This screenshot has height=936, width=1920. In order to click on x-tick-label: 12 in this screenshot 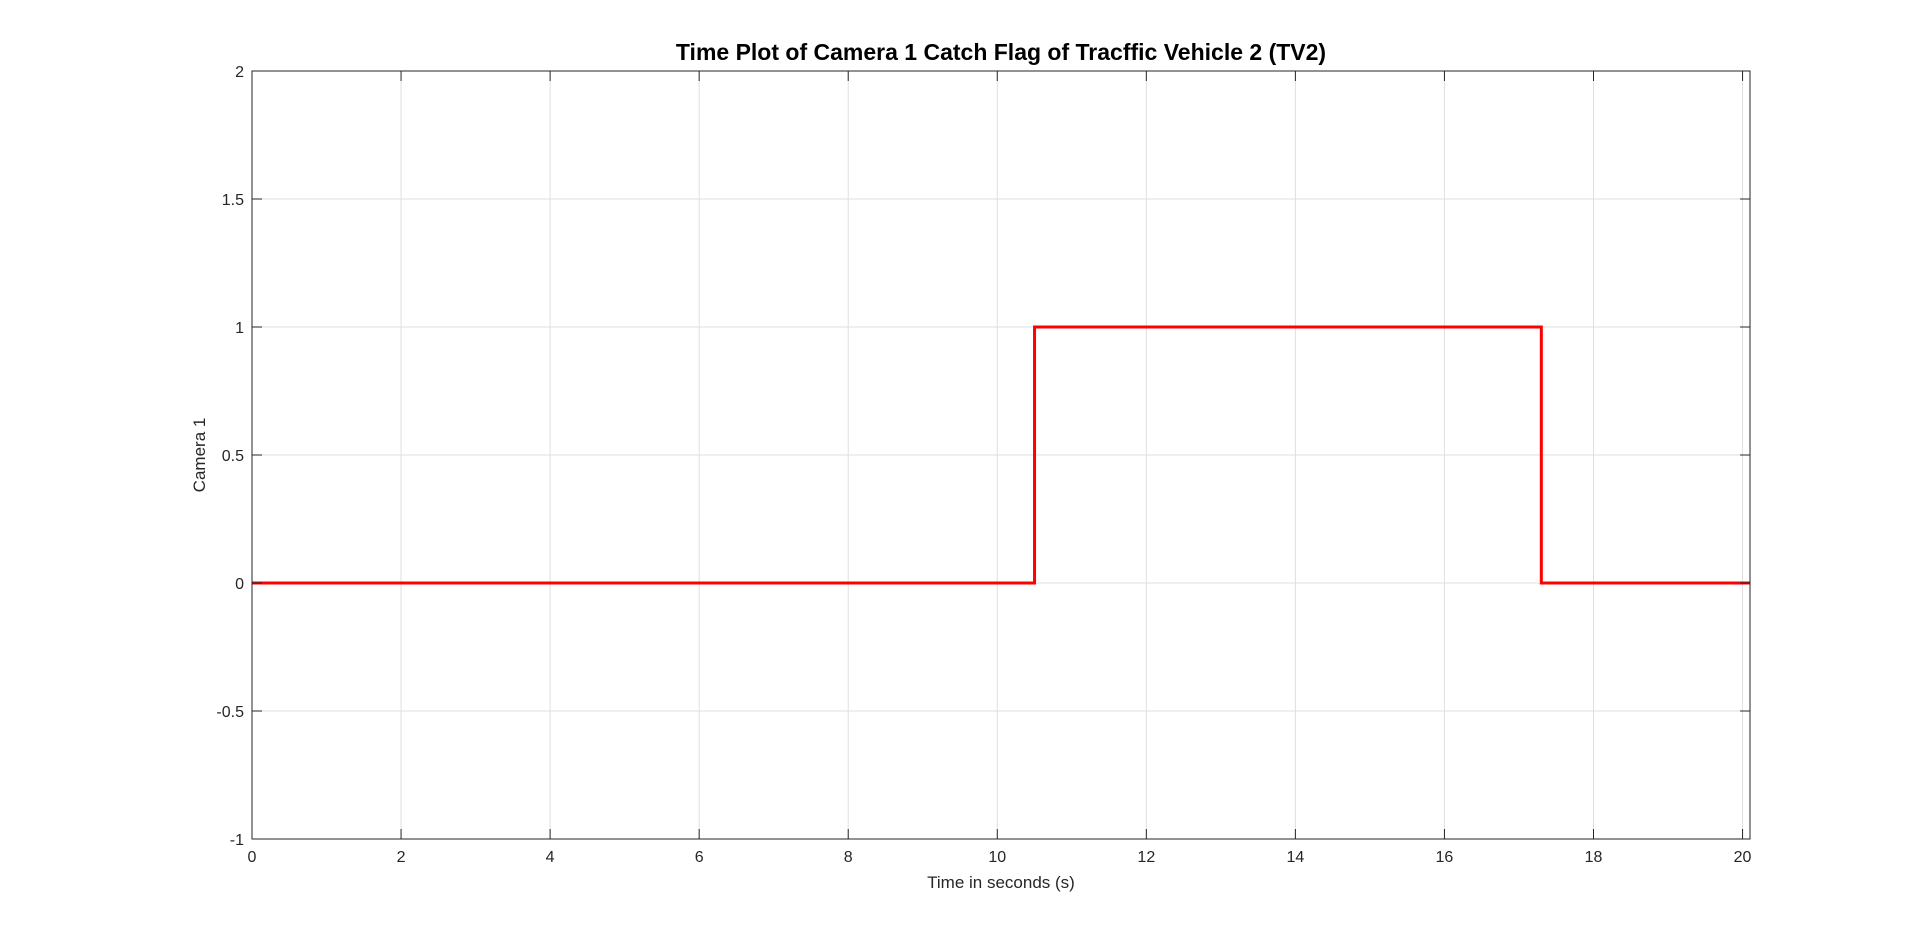, I will do `click(1146, 857)`.